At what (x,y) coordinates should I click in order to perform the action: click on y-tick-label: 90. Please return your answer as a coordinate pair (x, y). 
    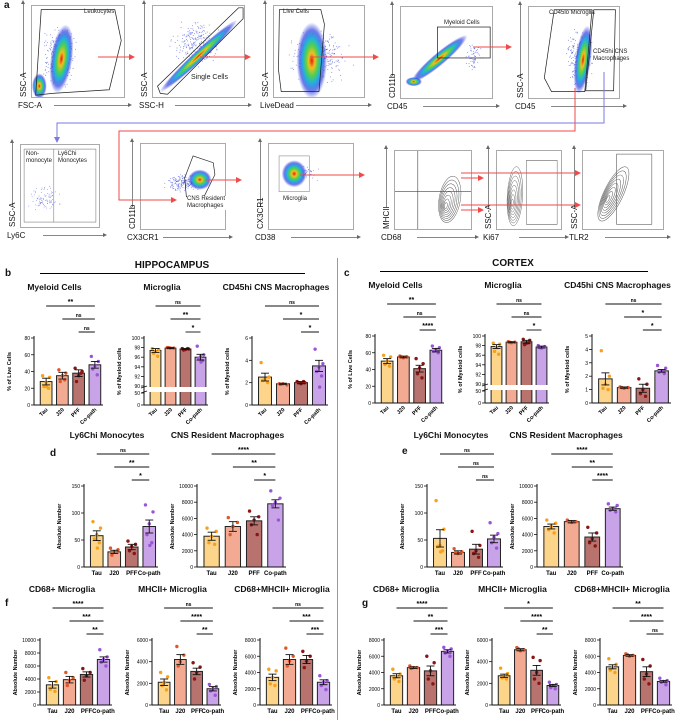
    Looking at the image, I should click on (137, 387).